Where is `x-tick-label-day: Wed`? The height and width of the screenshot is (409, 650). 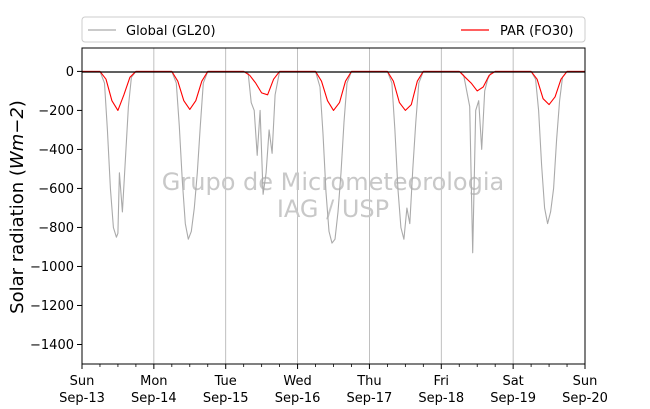
x-tick-label-day: Wed is located at coordinates (297, 381).